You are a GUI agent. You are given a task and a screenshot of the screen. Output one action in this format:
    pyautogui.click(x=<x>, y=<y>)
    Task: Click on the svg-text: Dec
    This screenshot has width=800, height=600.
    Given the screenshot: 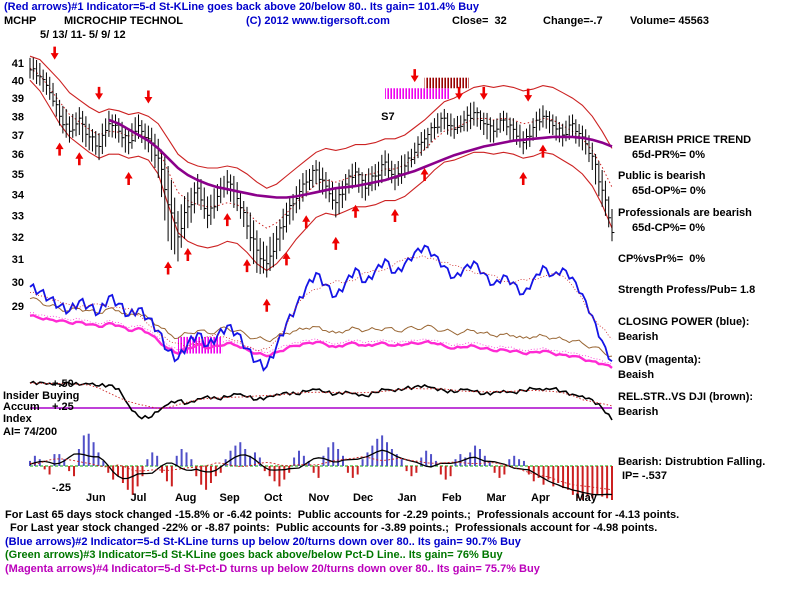 What is the action you would take?
    pyautogui.click(x=363, y=498)
    